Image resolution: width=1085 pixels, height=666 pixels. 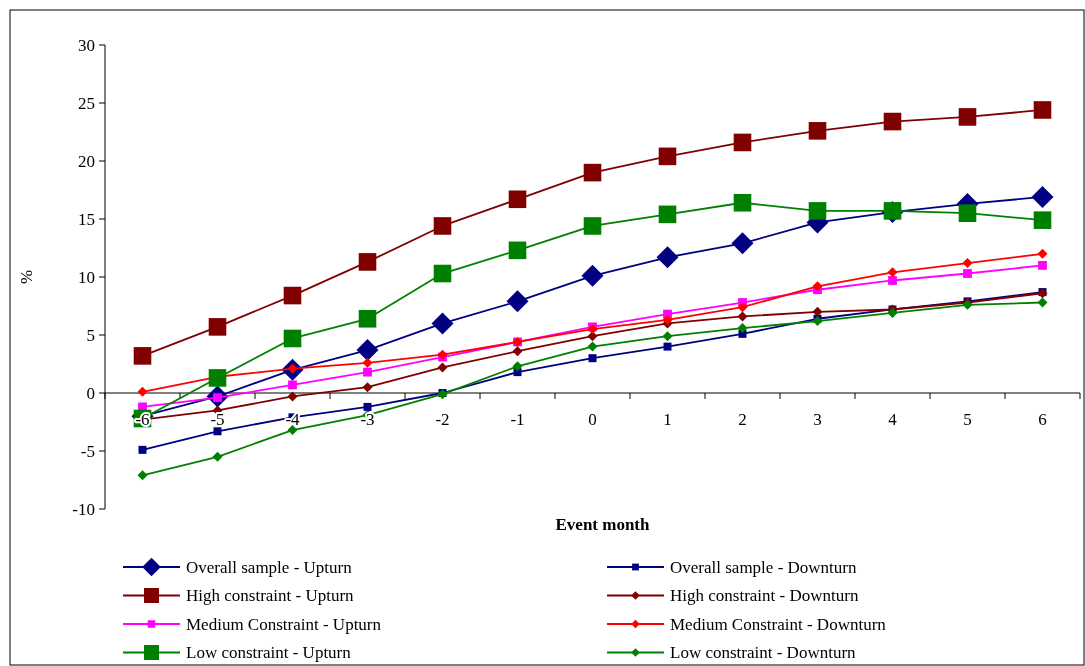 What do you see at coordinates (269, 567) in the screenshot?
I see `legend-label: Overall sample - Upturn` at bounding box center [269, 567].